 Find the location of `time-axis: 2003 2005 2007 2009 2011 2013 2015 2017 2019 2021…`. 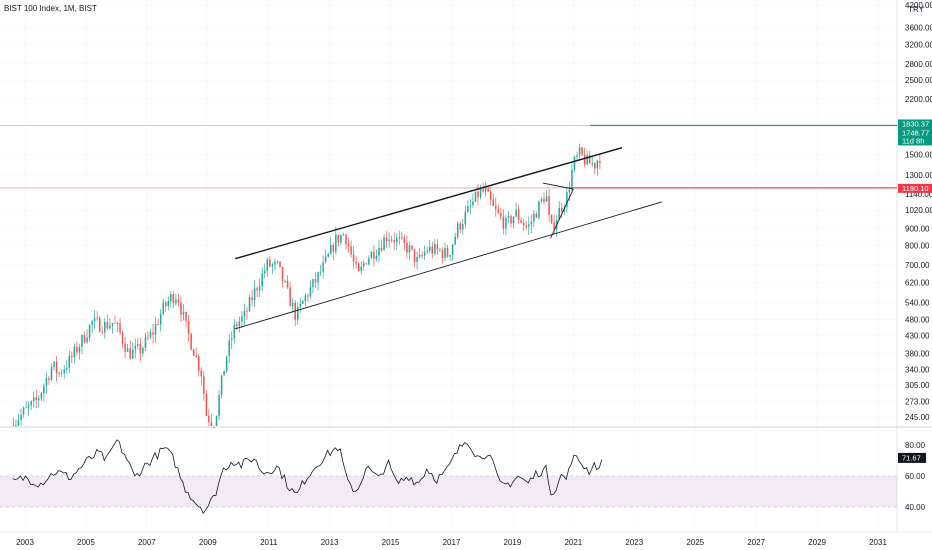

time-axis: 2003 2005 2007 2009 2011 2013 2015 2017 2019 2021… is located at coordinates (451, 542).